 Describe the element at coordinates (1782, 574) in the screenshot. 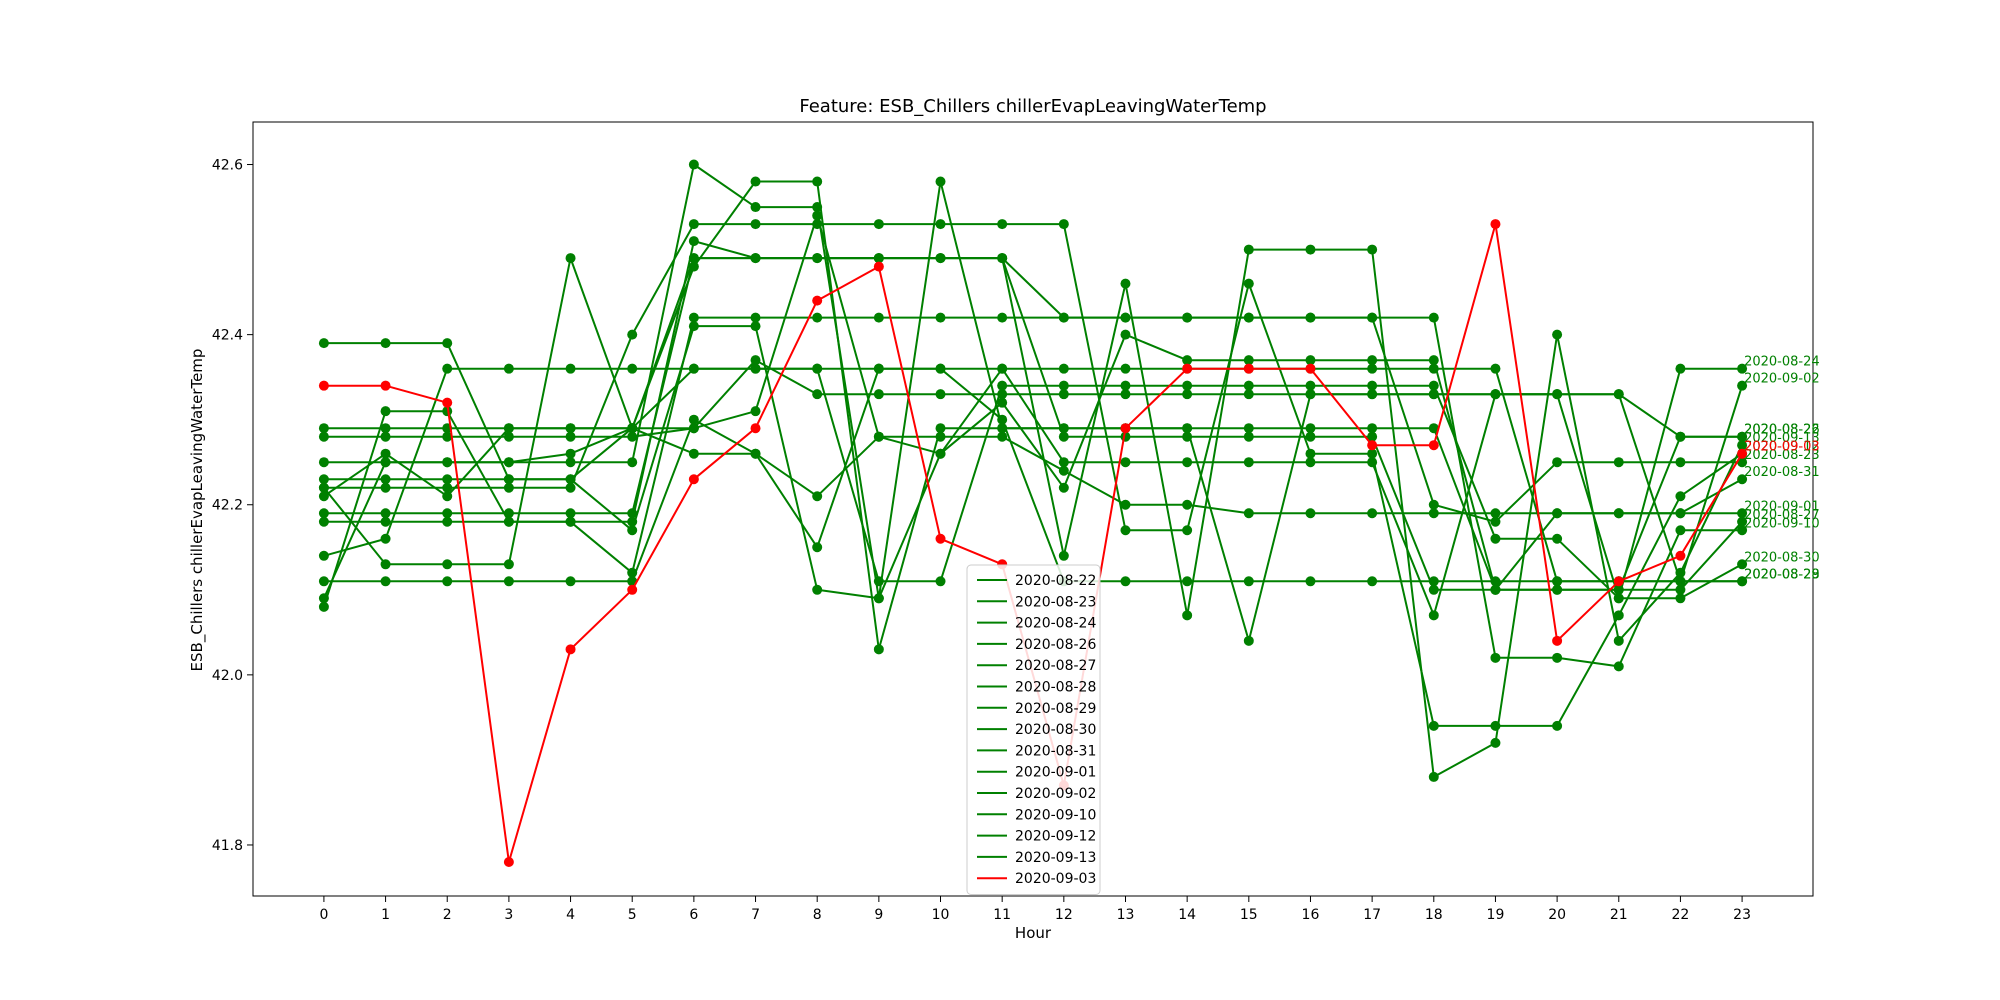

I see `series-end-label: 2020-08-28` at that location.